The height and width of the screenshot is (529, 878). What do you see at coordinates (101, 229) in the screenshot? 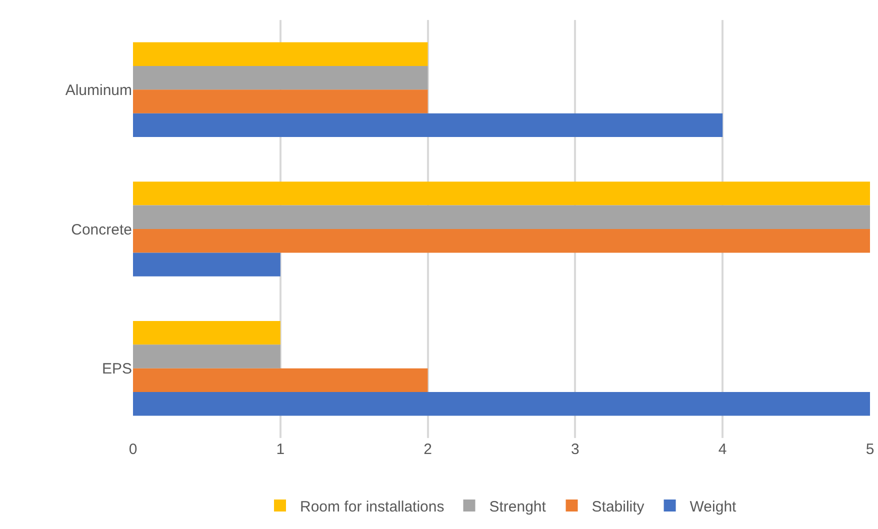
I see `y-tick-label: Concrete` at bounding box center [101, 229].